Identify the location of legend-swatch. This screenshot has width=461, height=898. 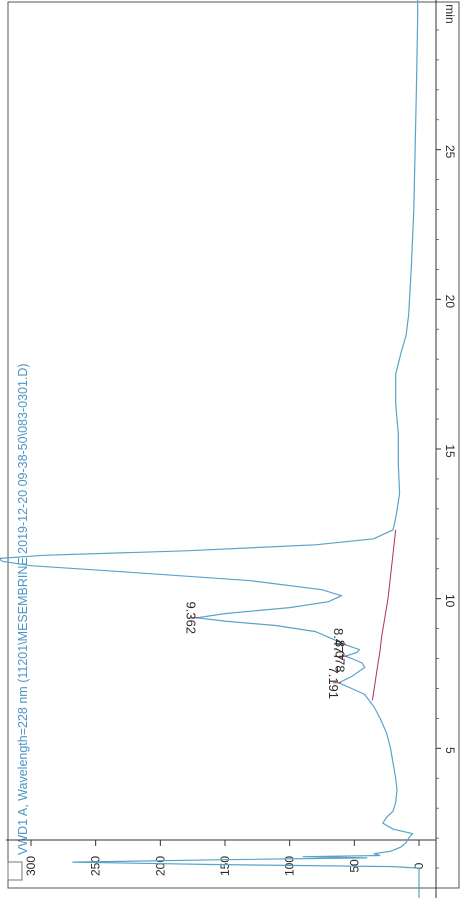
(15, 871).